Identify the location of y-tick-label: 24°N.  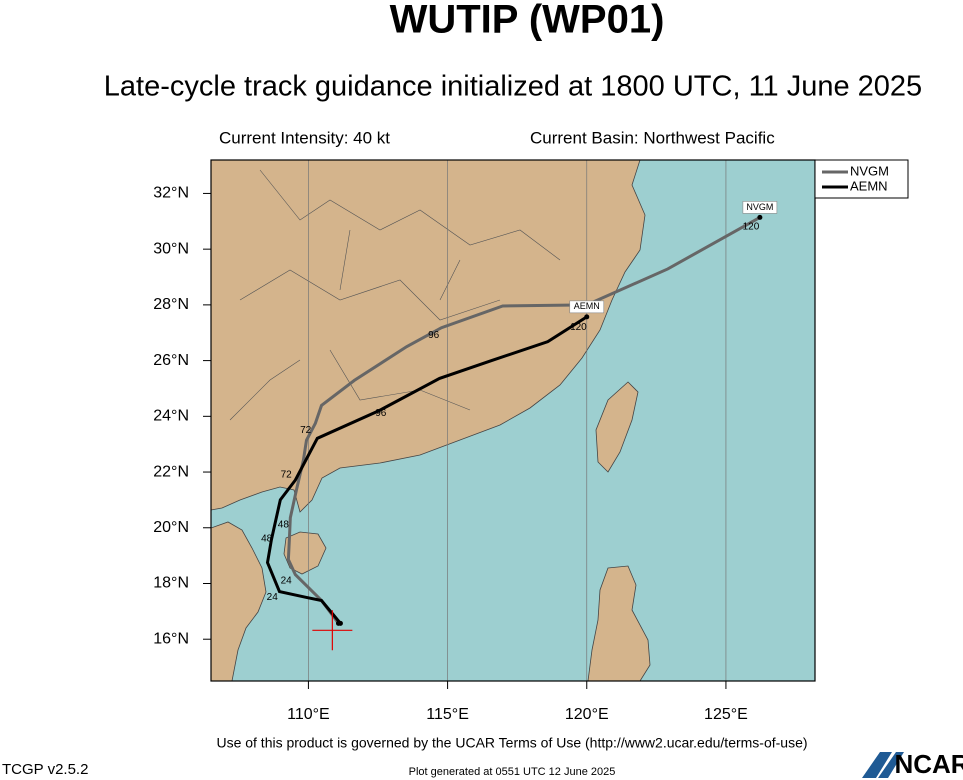
(171, 416).